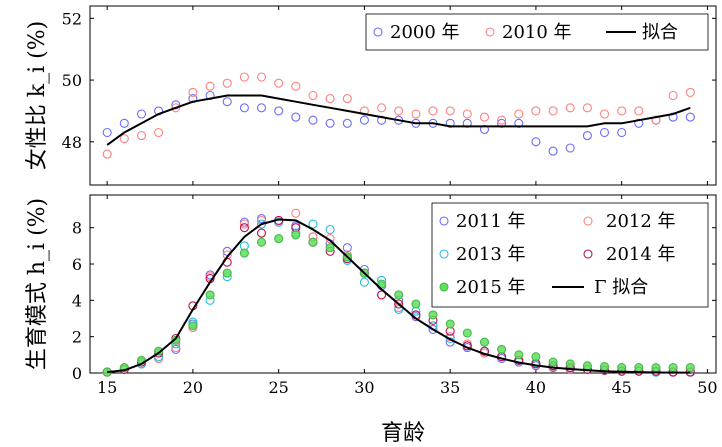 The height and width of the screenshot is (447, 722). I want to click on x-tick-label: 45, so click(621, 387).